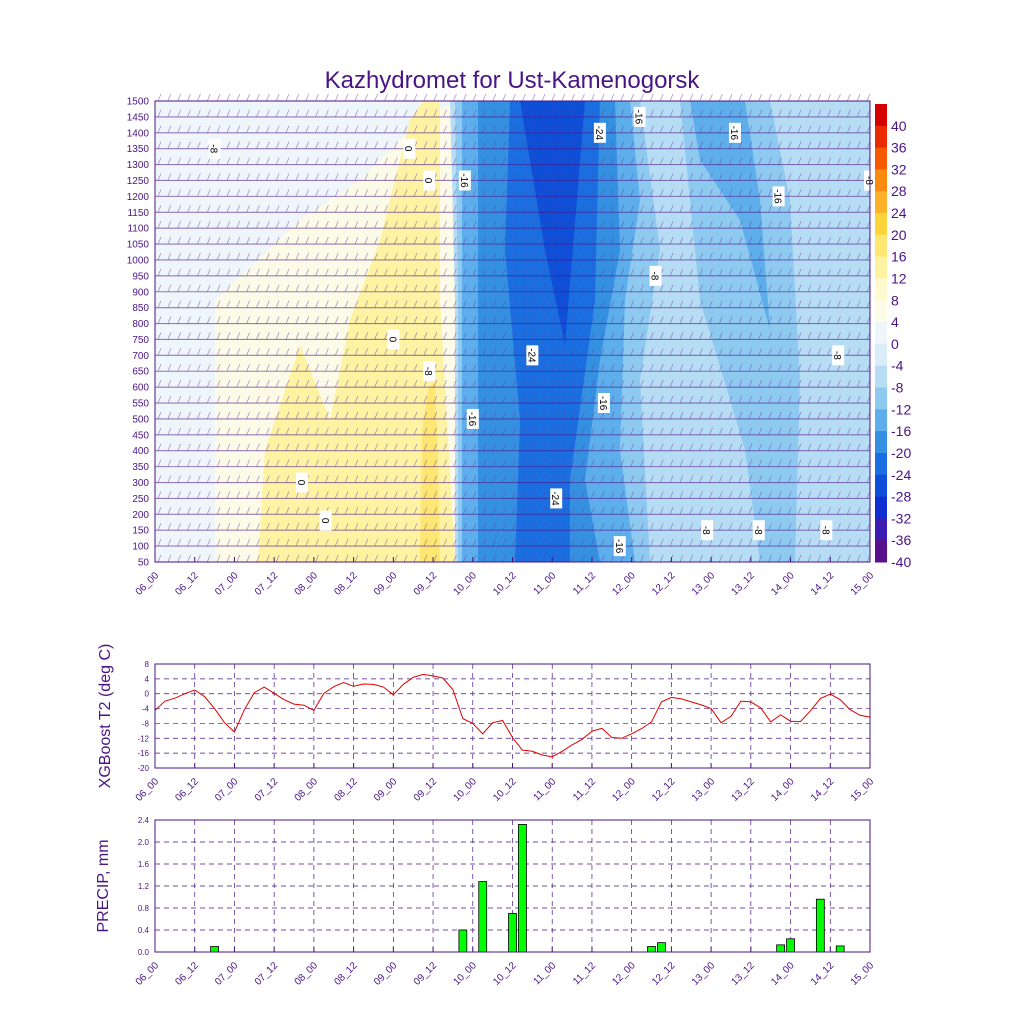 The width and height of the screenshot is (1024, 1024). Describe the element at coordinates (138, 133) in the screenshot. I see `cross-section-y-tick-label: 1400` at that location.